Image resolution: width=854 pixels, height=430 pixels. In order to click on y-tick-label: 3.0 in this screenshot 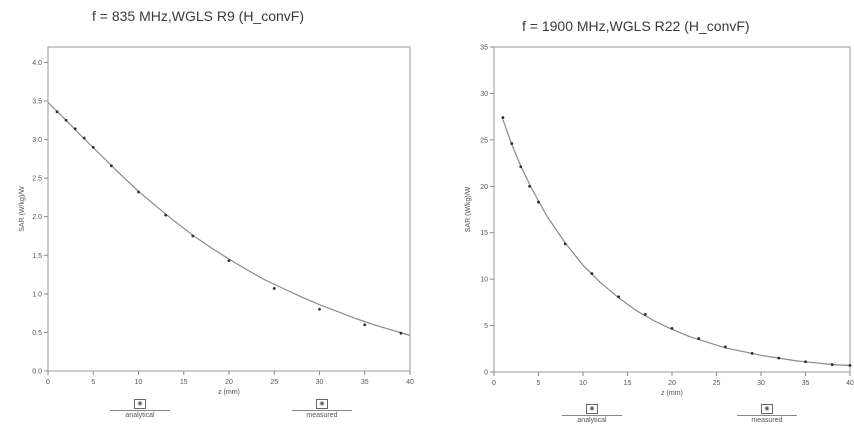, I will do `click(37, 140)`.